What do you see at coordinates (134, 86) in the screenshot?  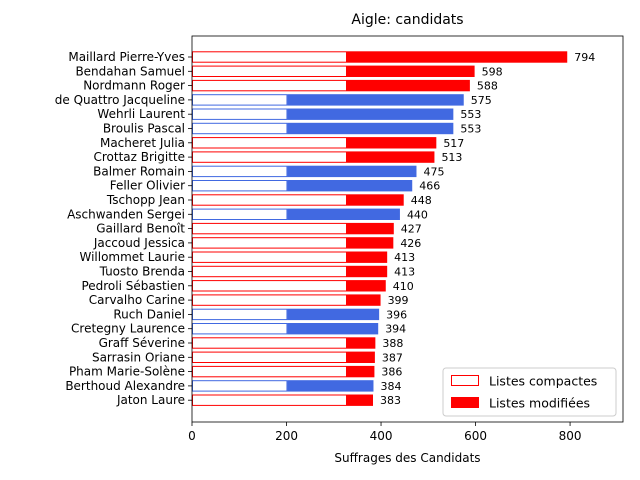 I see `category-label: Nordmann Roger` at bounding box center [134, 86].